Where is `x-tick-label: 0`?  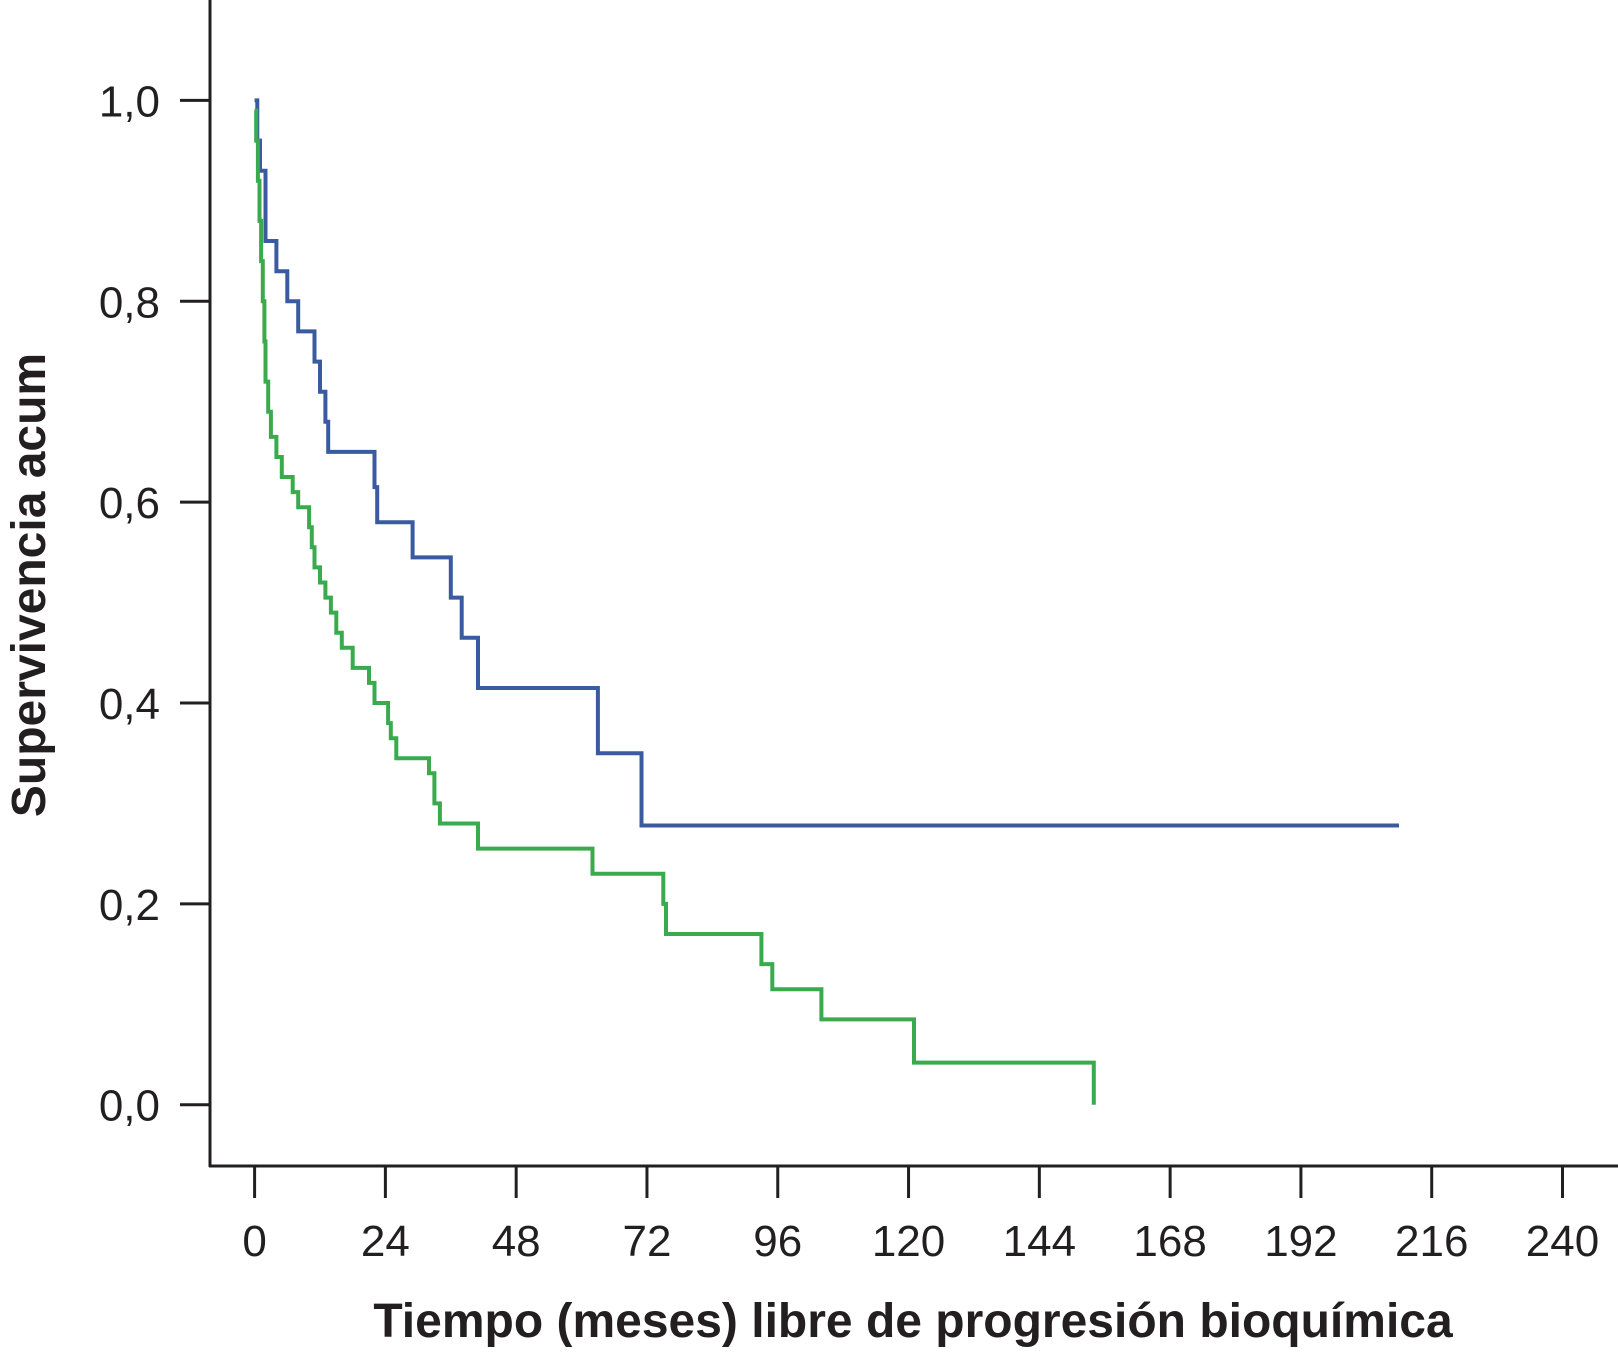
x-tick-label: 0 is located at coordinates (254, 1241).